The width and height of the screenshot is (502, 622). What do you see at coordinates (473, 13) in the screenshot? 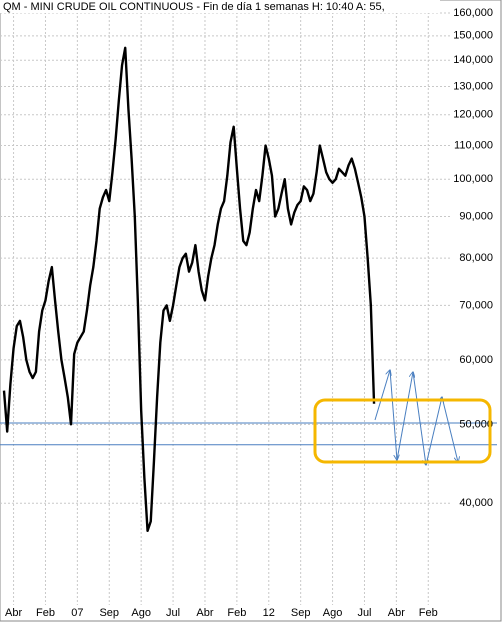
I see `y-tick-label: 160,000` at bounding box center [473, 13].